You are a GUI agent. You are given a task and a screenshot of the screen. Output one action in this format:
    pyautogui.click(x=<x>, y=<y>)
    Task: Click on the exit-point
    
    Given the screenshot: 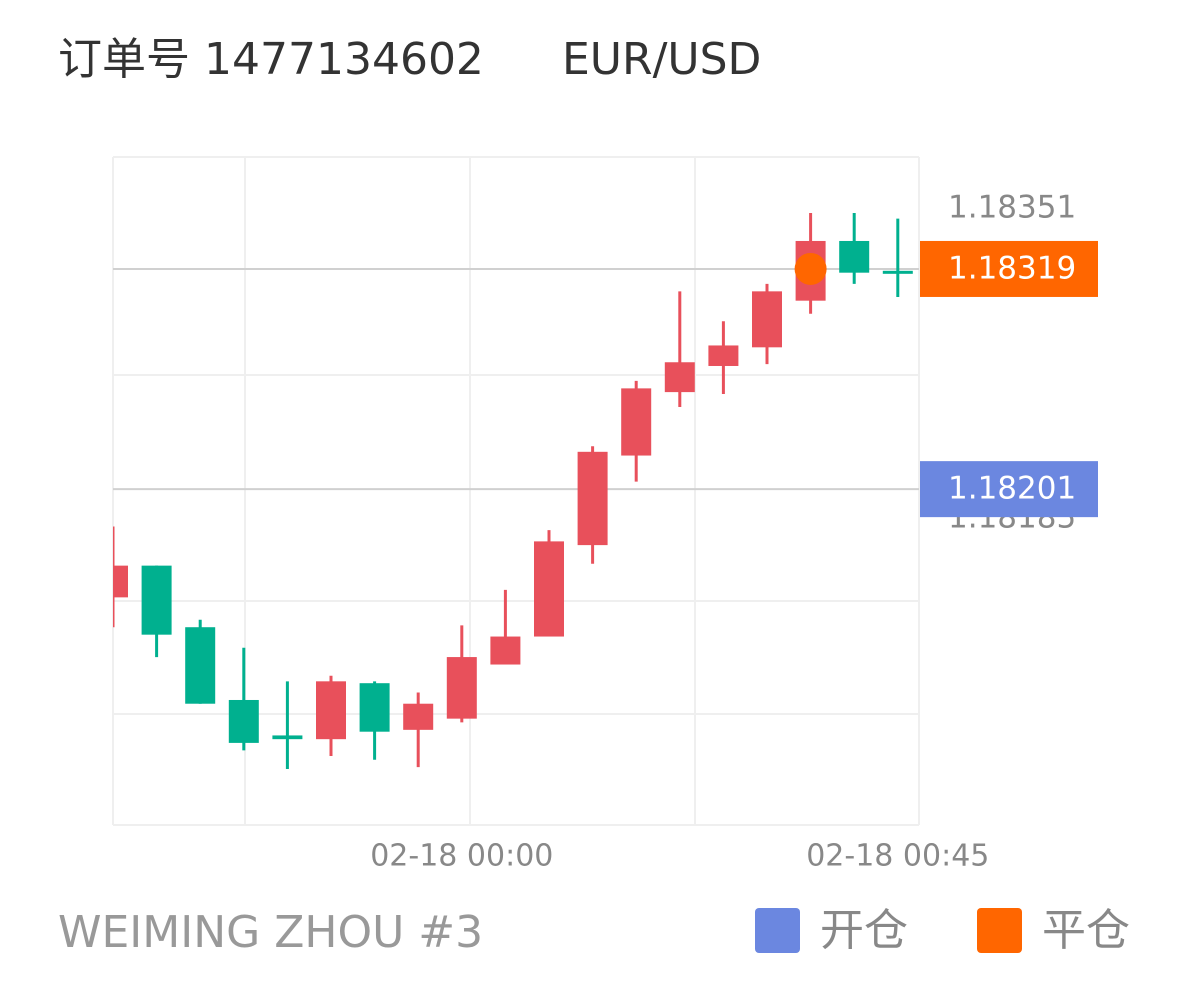 What is the action you would take?
    pyautogui.click(x=810, y=268)
    